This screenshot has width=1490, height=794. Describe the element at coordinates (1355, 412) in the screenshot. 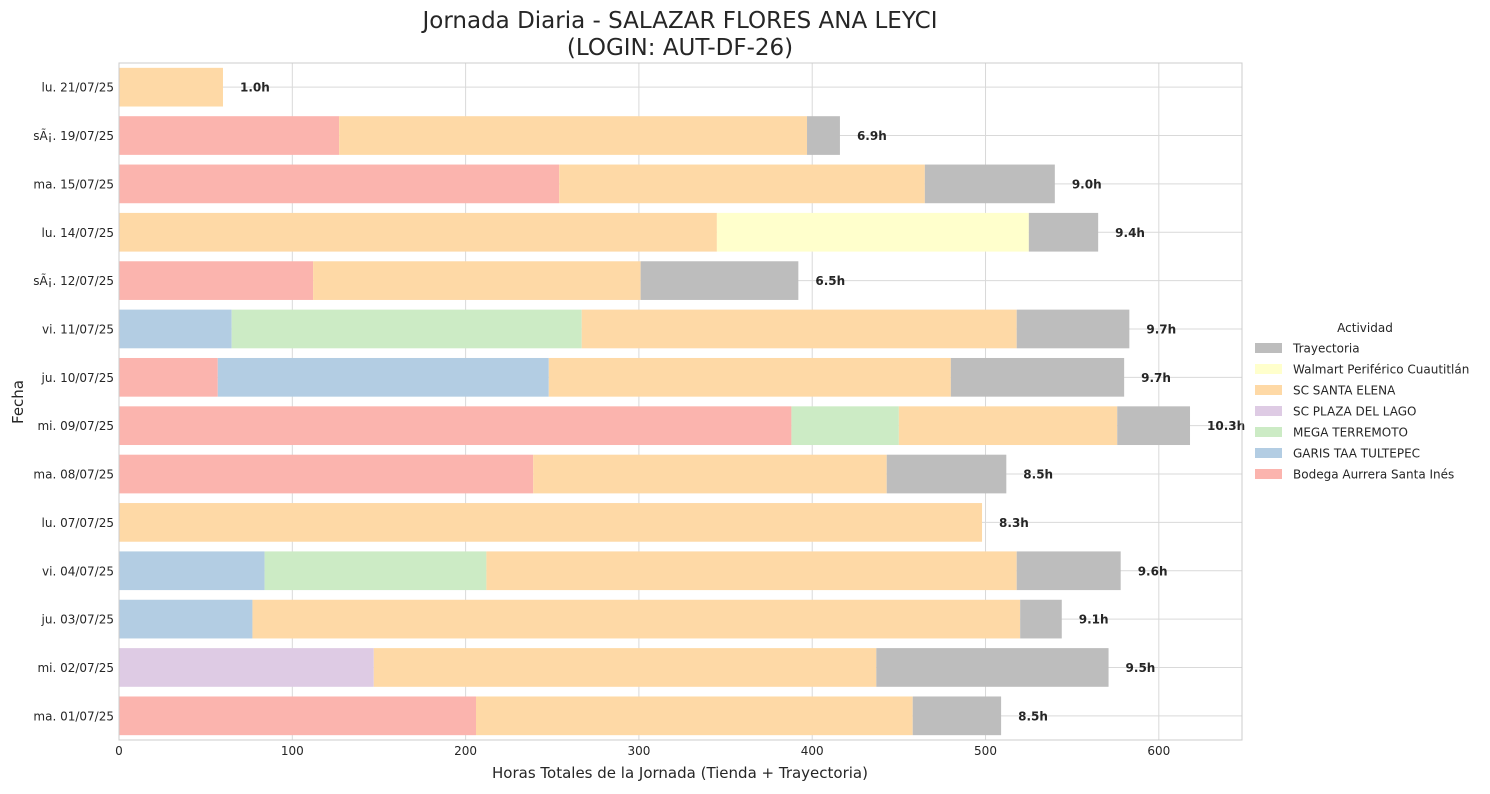

I see `legend-label: SC PLAZA DEL LAGO` at that location.